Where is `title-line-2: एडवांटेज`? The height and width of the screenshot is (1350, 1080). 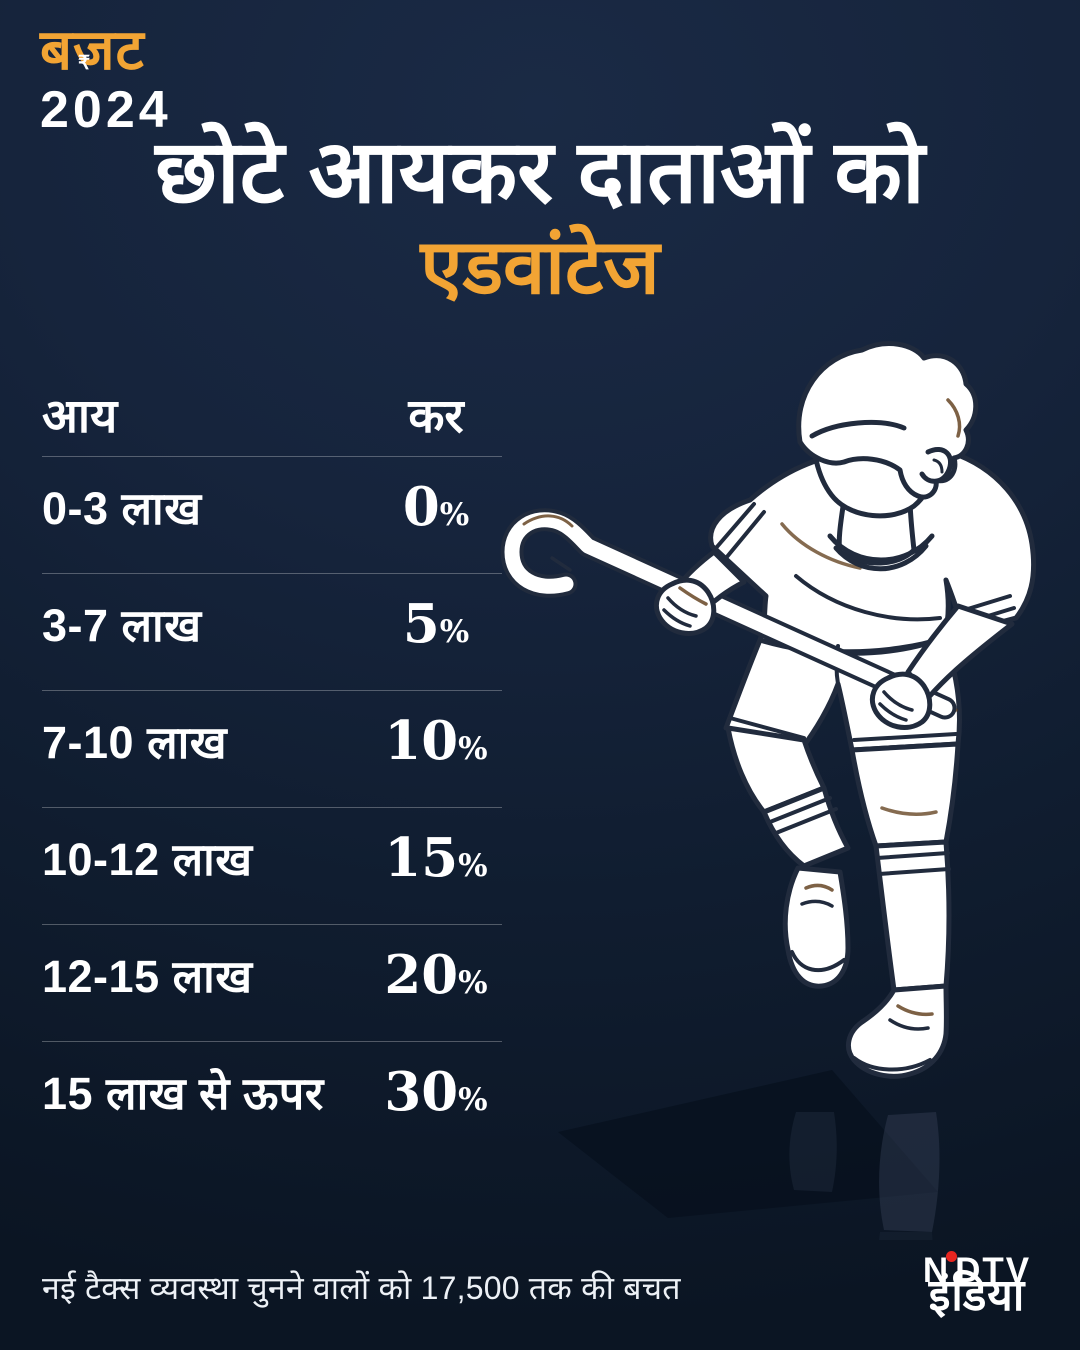 title-line-2: एडवांटेज is located at coordinates (540, 268).